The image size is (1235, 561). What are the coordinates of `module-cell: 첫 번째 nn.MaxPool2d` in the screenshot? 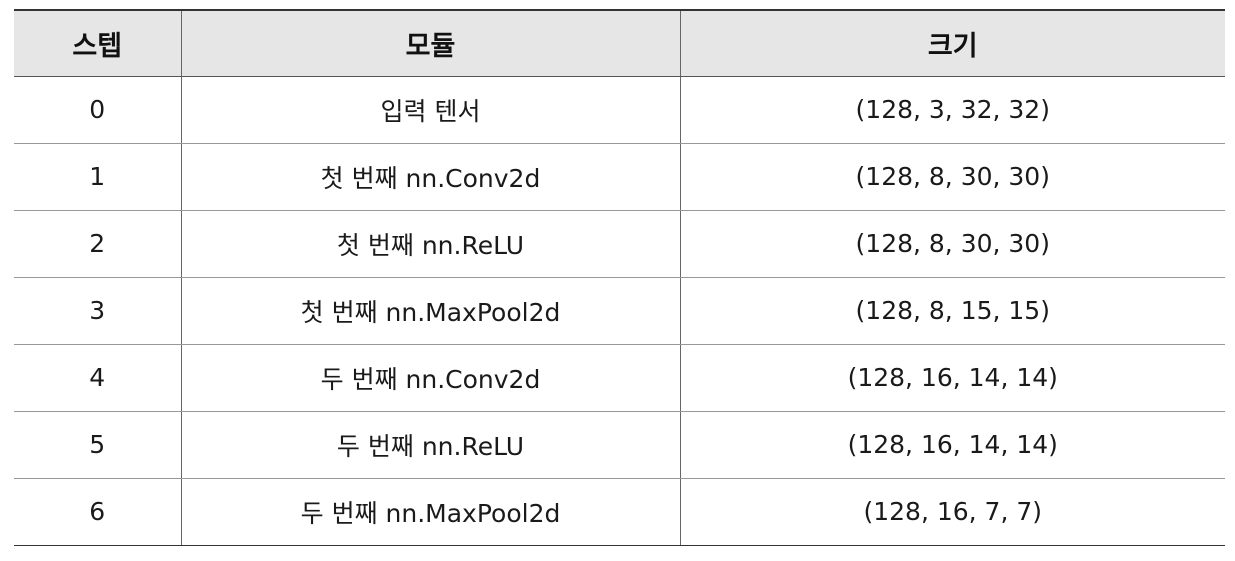 It's located at (430, 311).